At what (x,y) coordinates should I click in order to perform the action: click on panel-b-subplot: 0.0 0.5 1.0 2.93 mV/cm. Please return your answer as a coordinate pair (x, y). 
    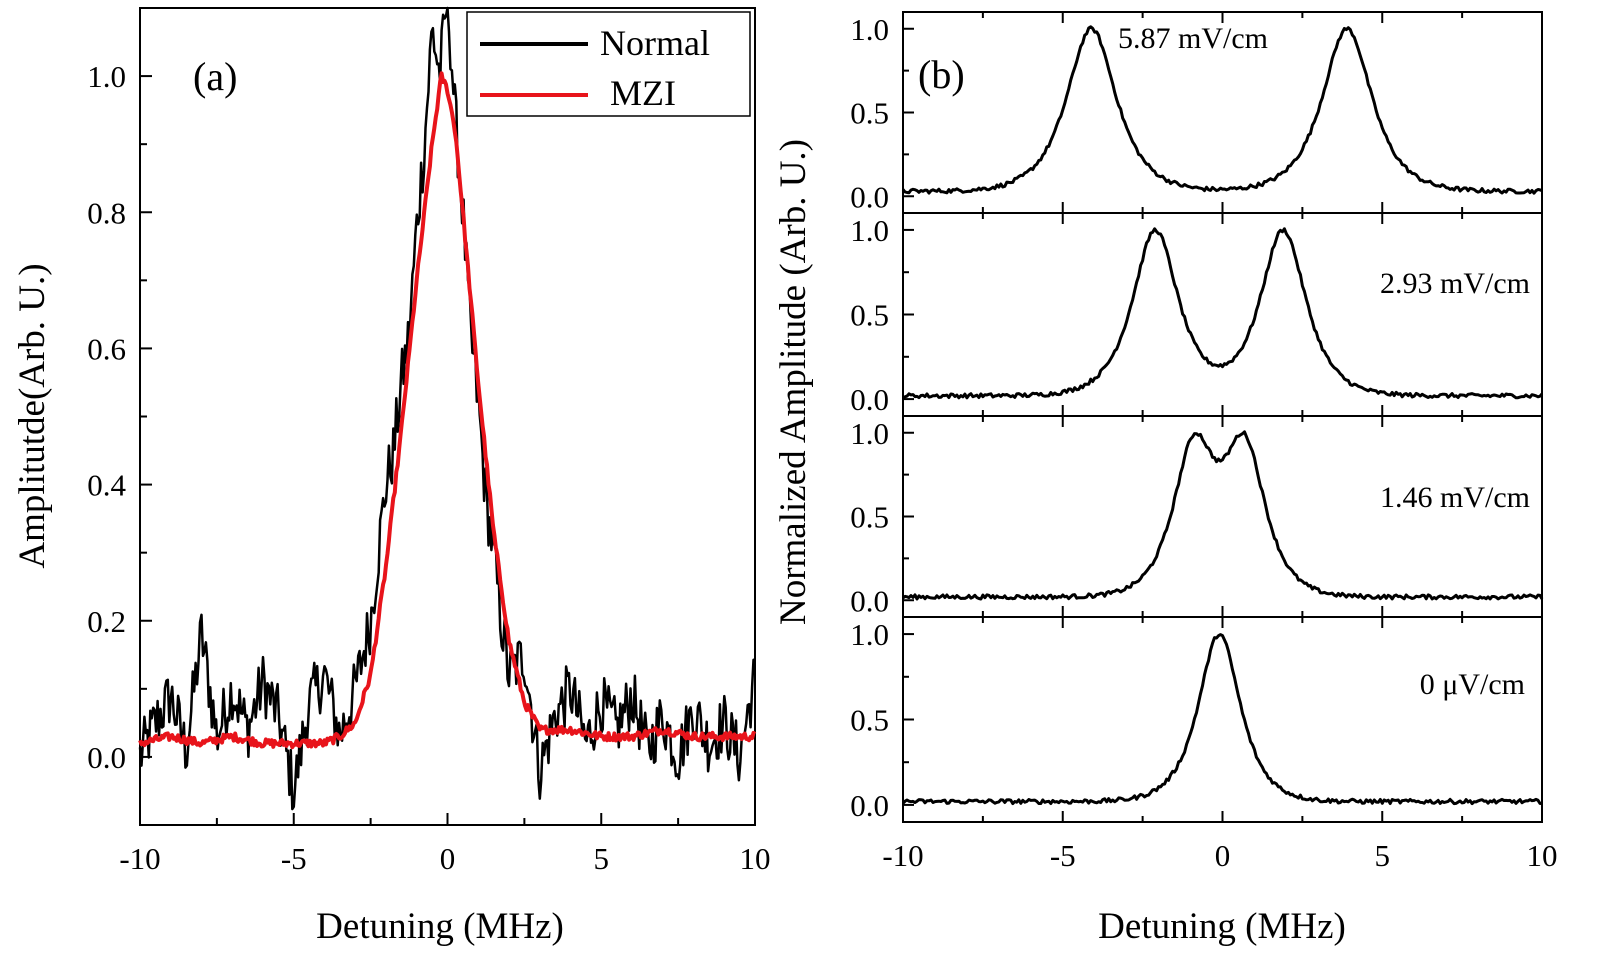
    Looking at the image, I should click on (1197, 314).